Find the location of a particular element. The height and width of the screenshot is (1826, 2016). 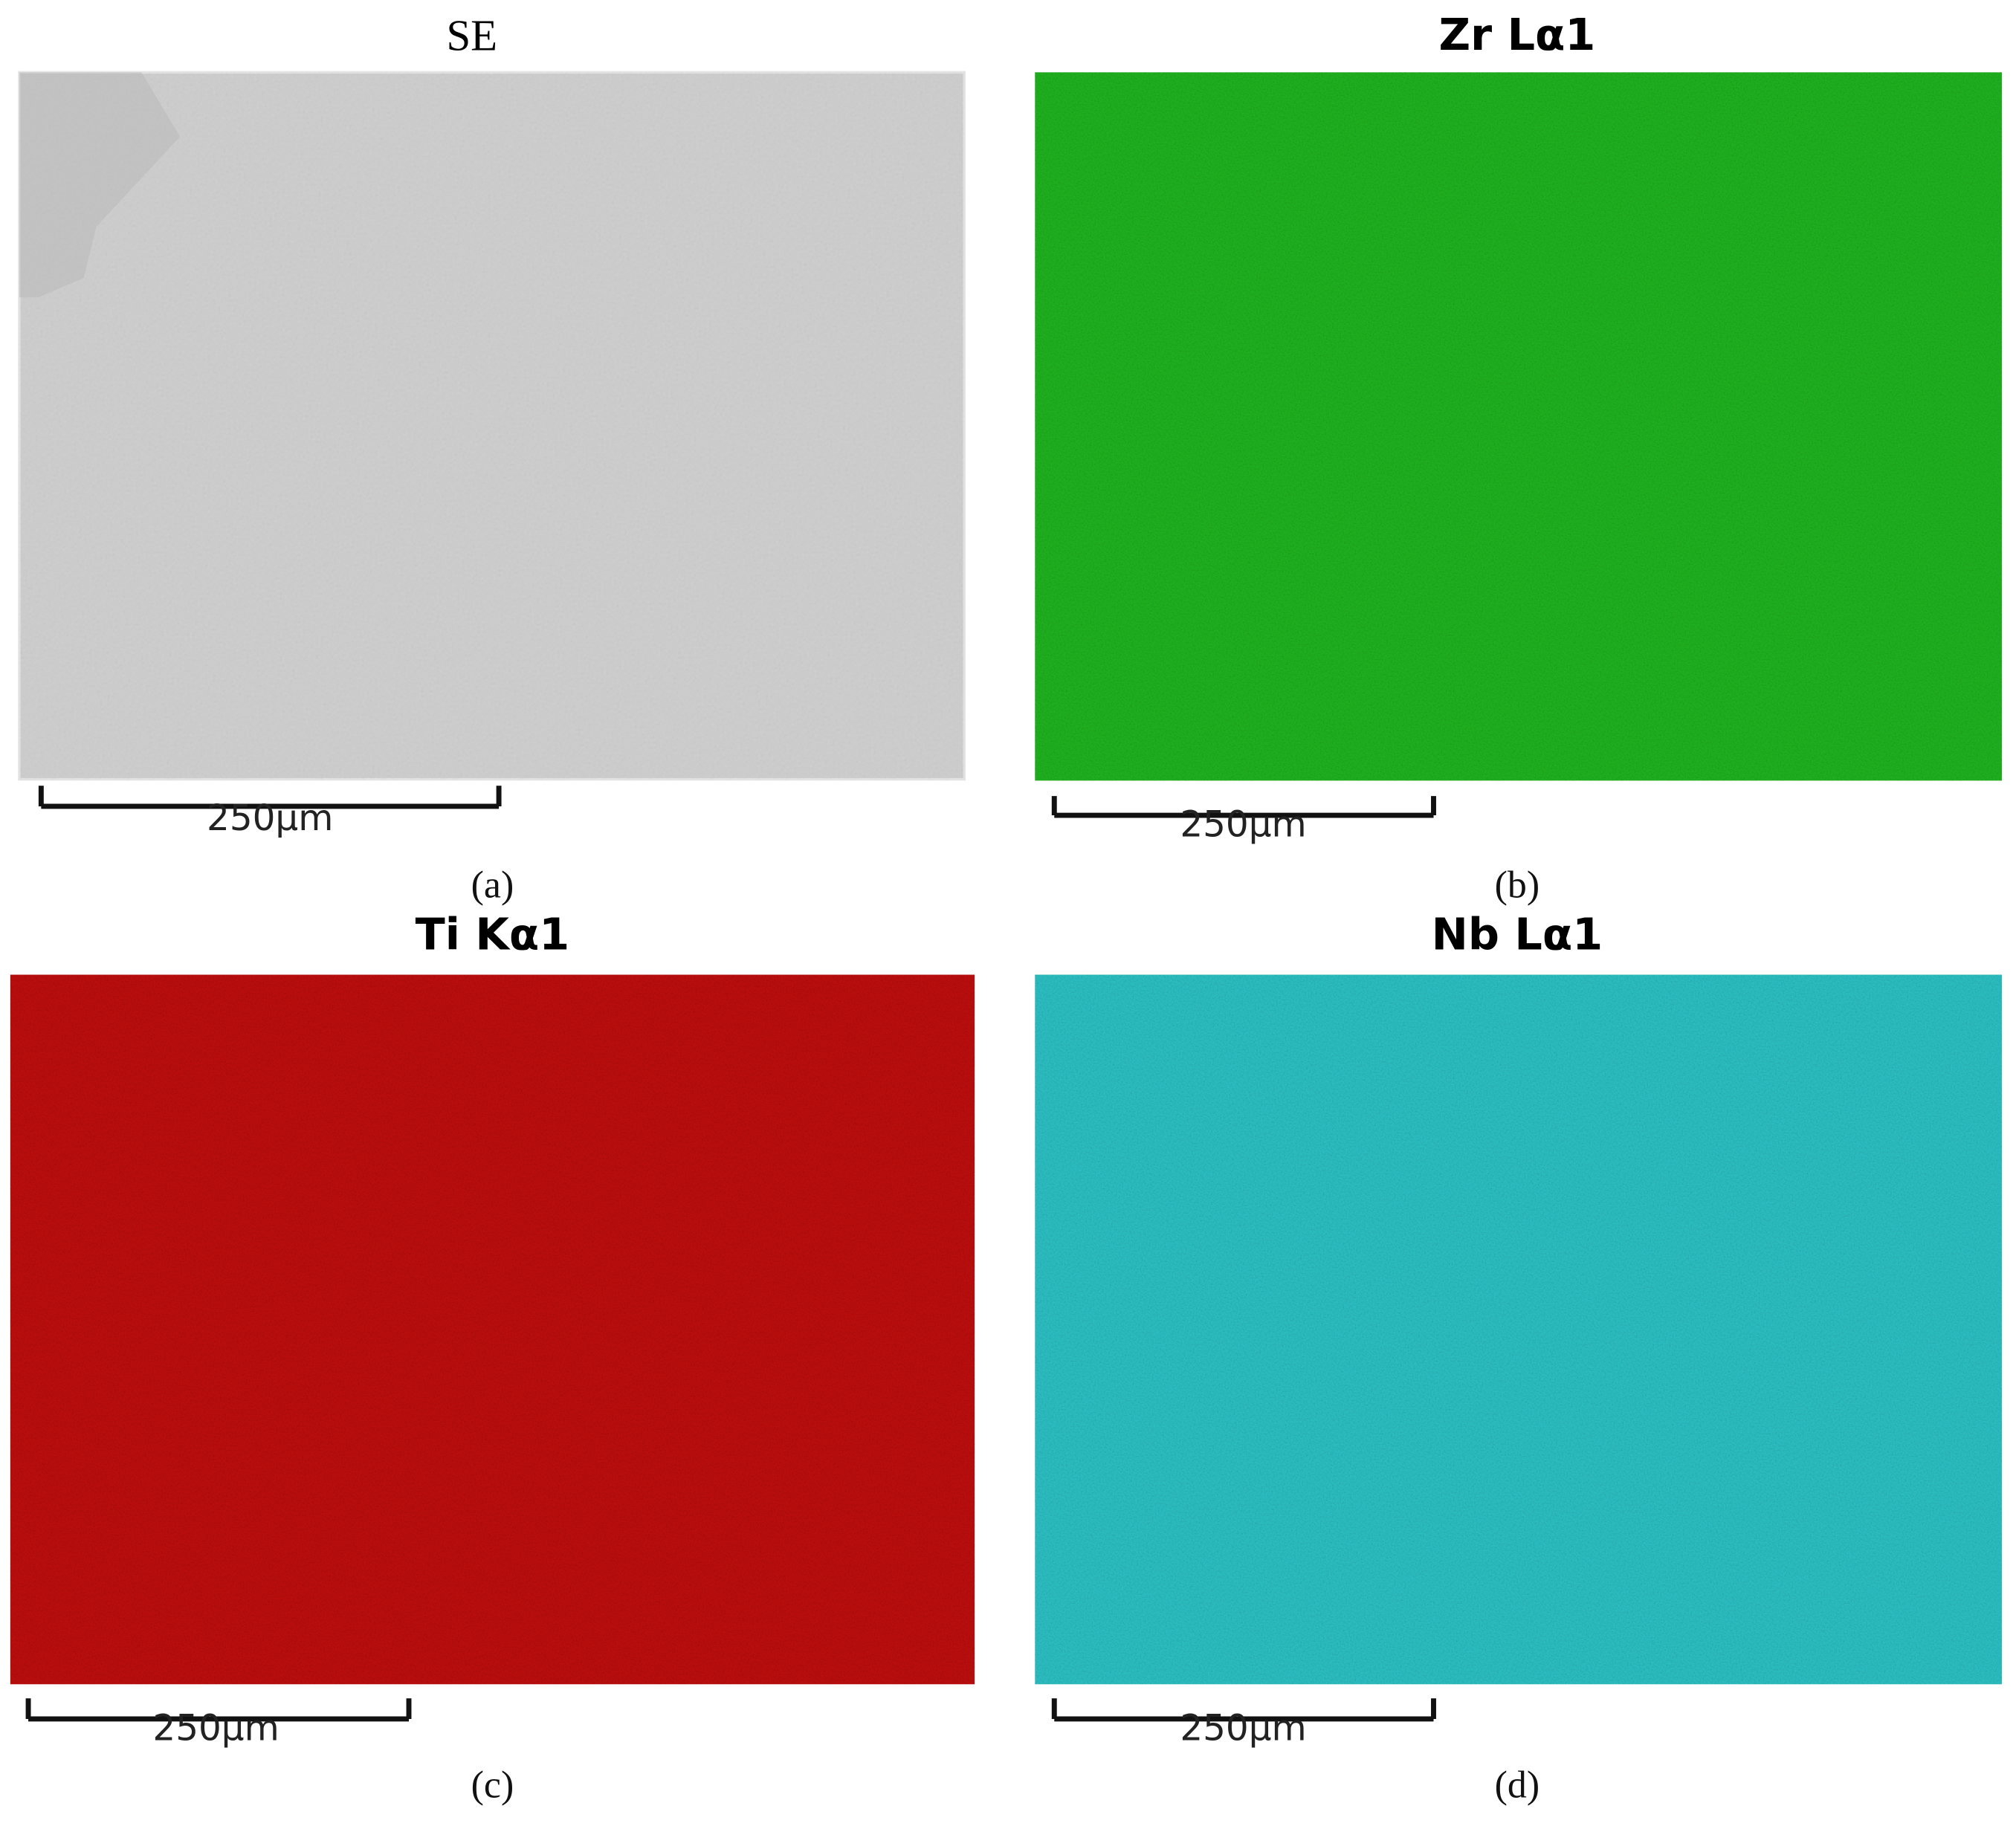

panel-caption: (d) is located at coordinates (1518, 1785).